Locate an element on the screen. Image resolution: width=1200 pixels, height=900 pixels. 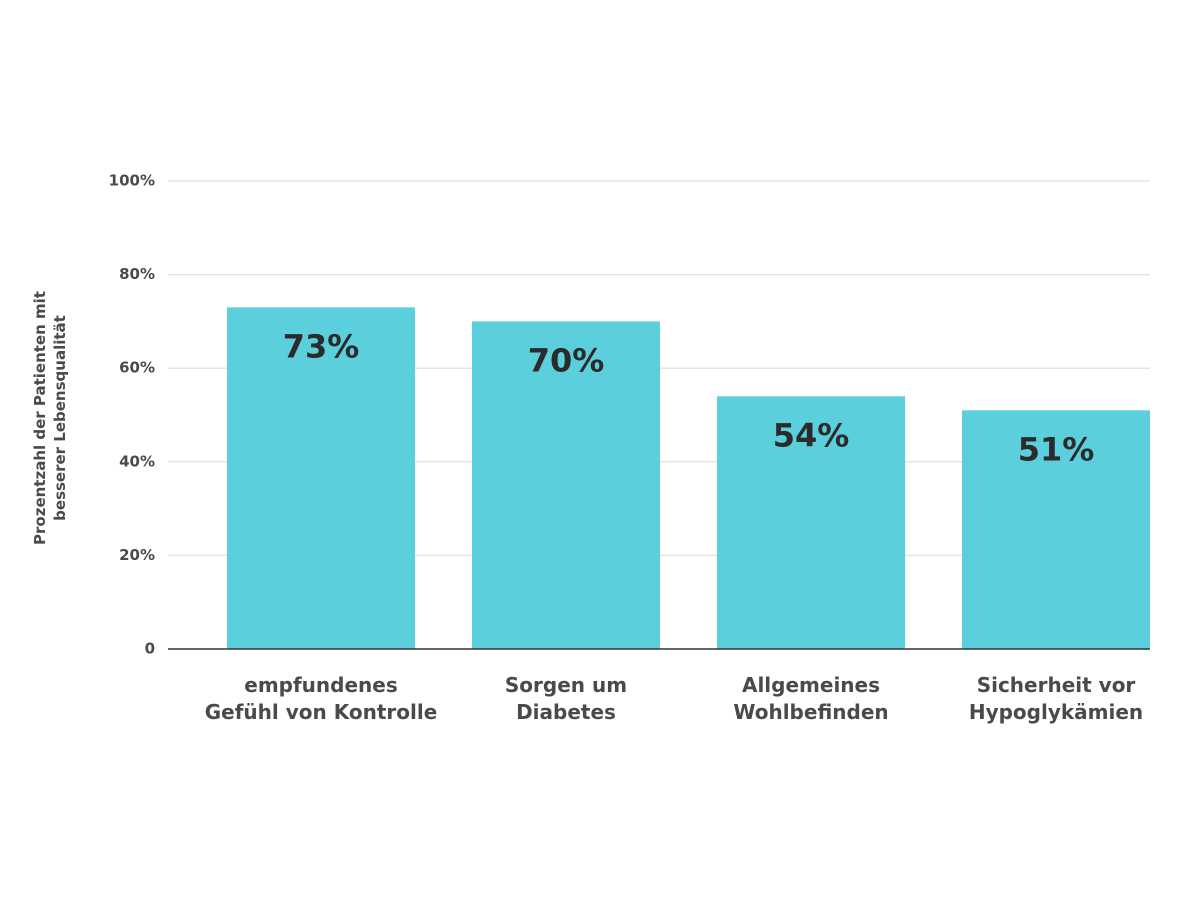
x-tick-label: empfundenes Gefühl von Kontrolle is located at coordinates (321, 698).